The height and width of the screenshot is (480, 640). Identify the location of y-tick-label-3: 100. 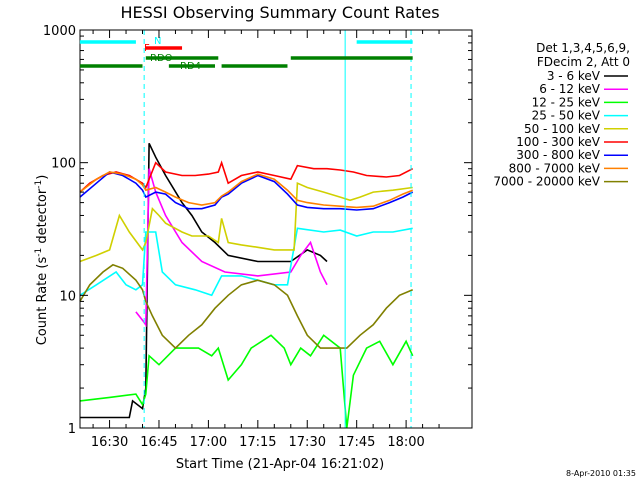
(63, 164).